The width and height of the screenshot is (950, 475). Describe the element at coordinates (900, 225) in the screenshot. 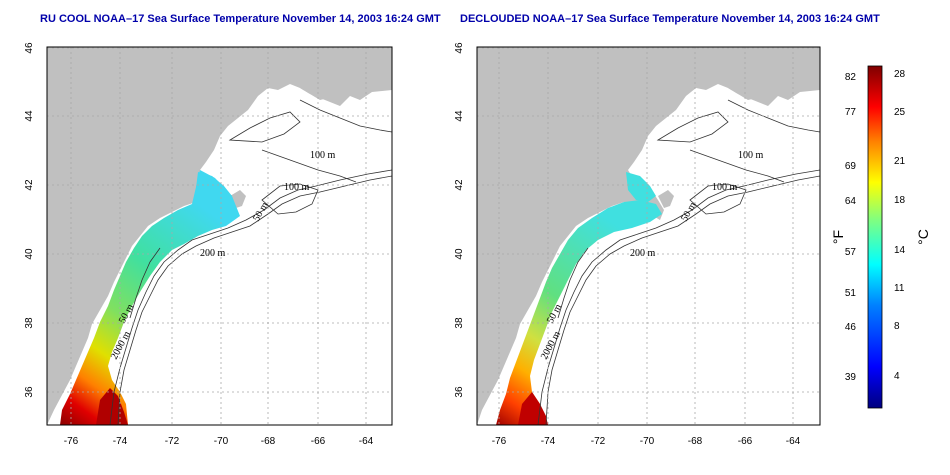

I see `celsius-scale: 28 25 21 18 14 11 8 4` at that location.